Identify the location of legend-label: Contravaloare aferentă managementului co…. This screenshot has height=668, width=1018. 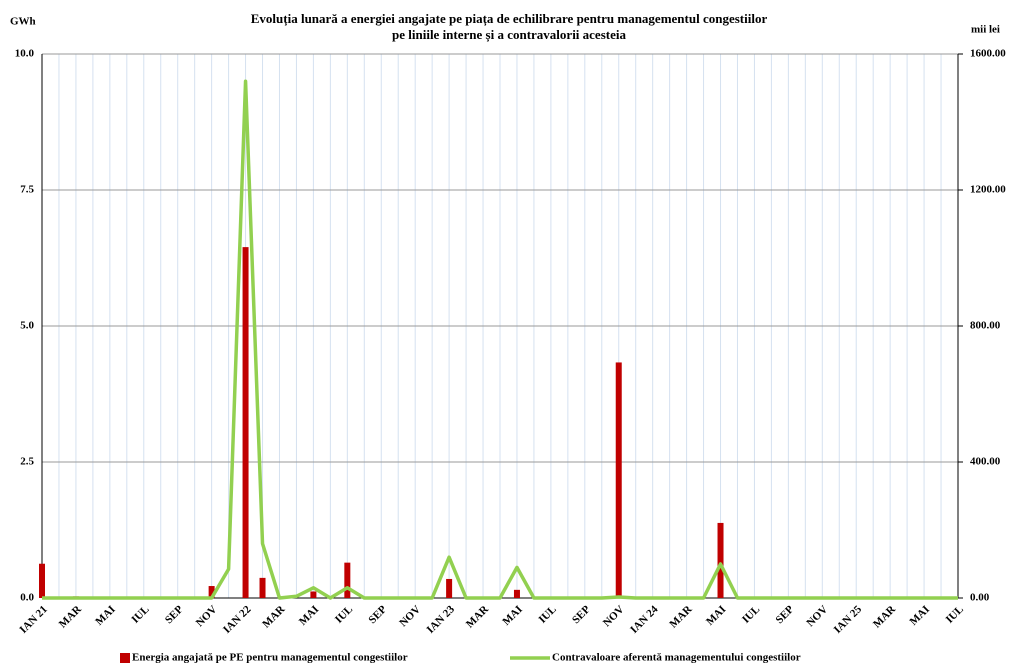
(676, 658).